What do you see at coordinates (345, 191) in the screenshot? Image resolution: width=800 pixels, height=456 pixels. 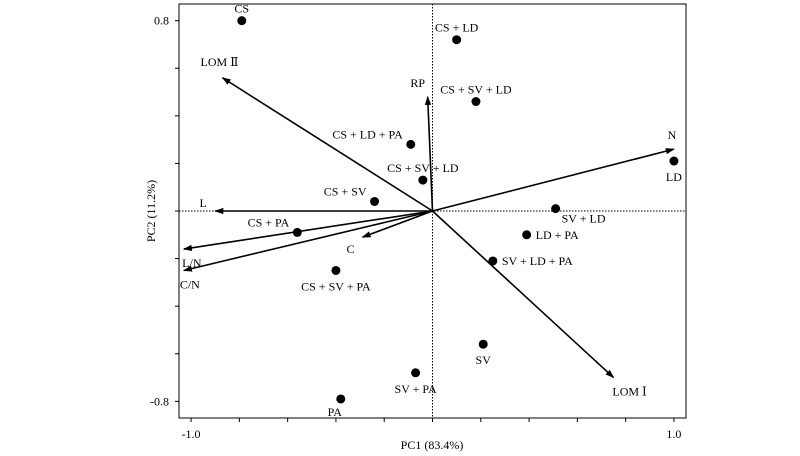 I see `point-label: CS + SV` at bounding box center [345, 191].